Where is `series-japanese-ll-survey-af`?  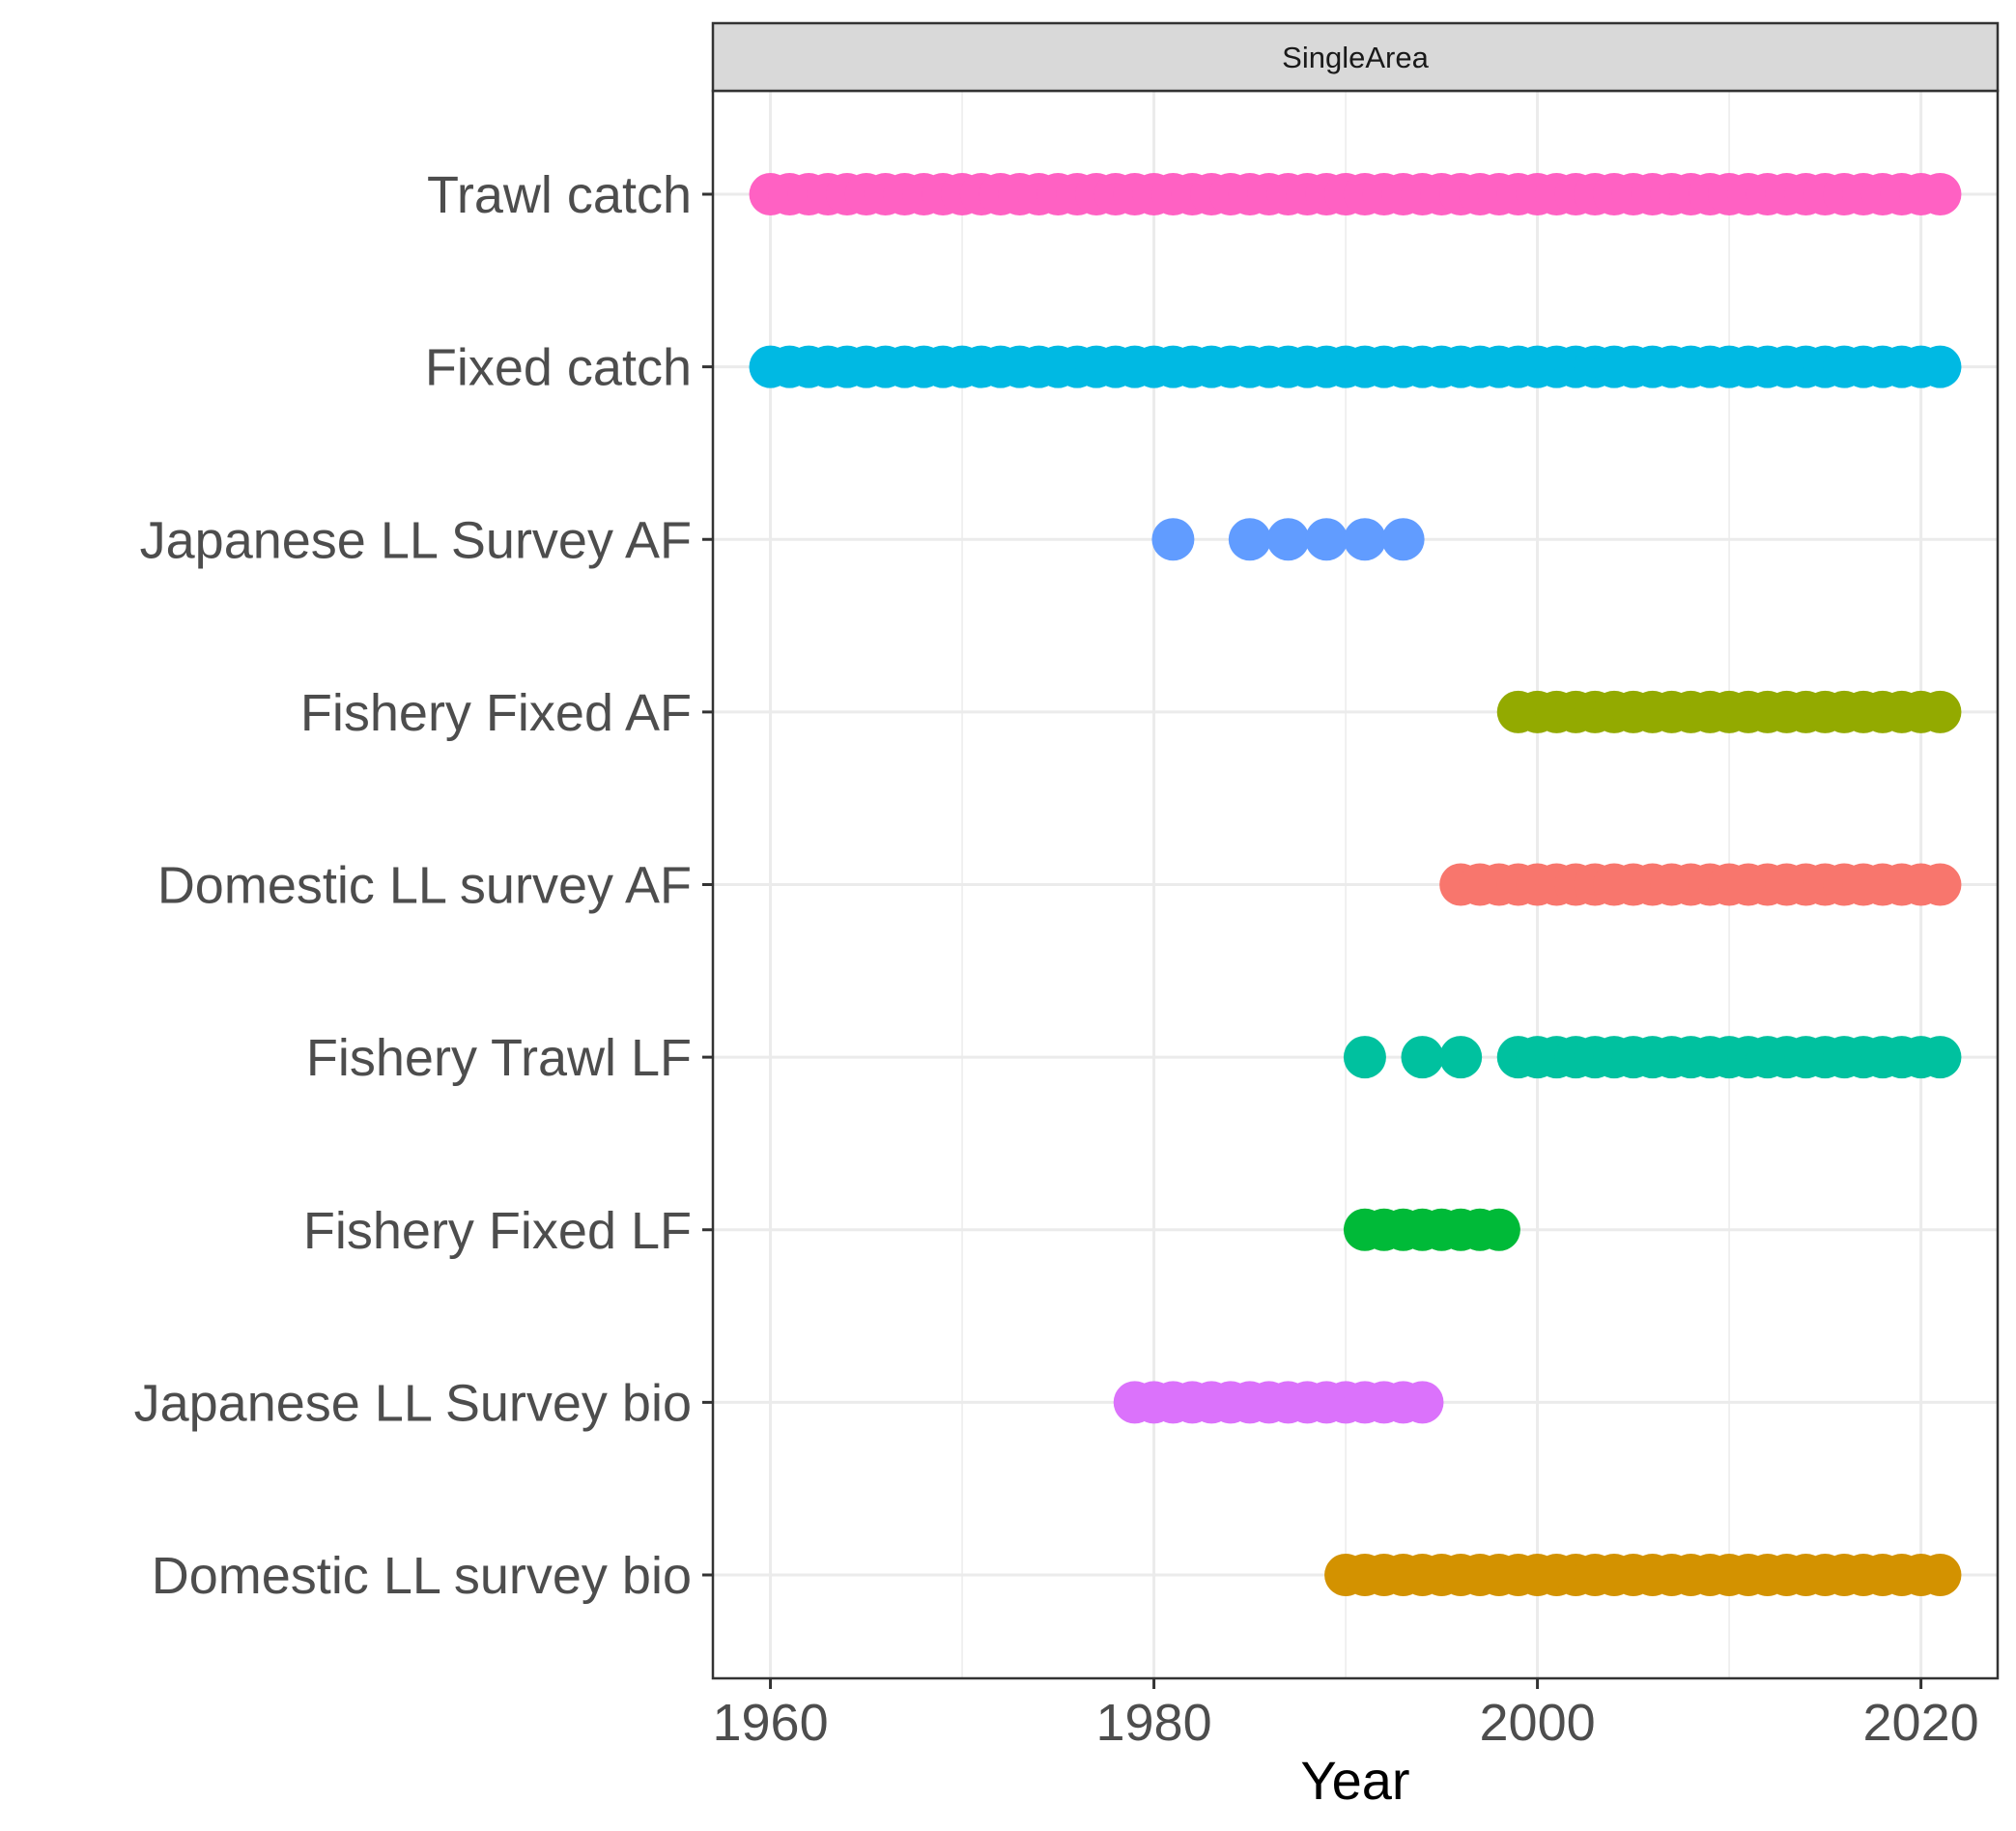
series-japanese-ll-survey-af is located at coordinates (1288, 539).